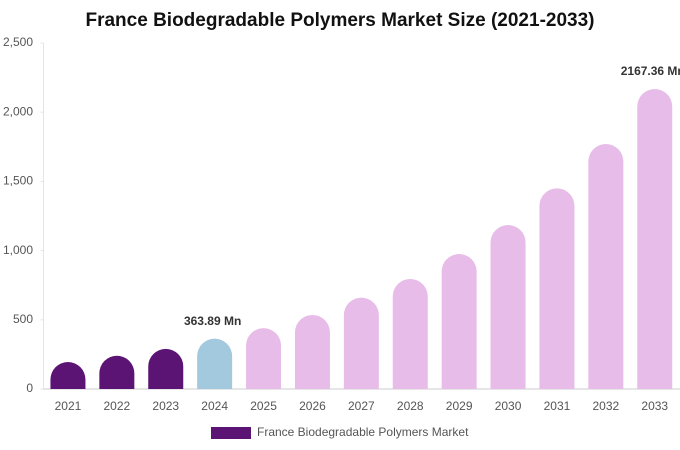  Describe the element at coordinates (312, 406) in the screenshot. I see `x-tick-label: 2026` at that location.